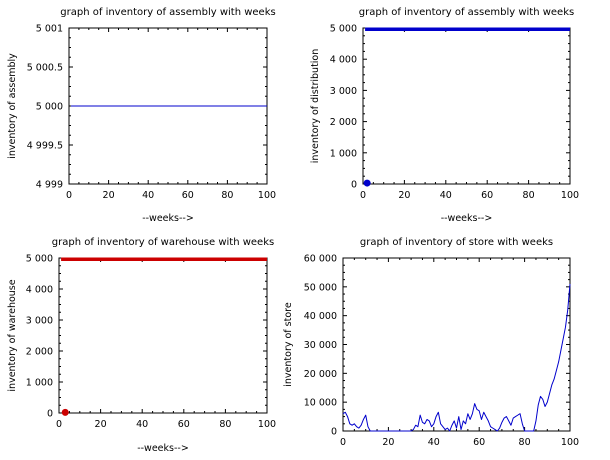  What do you see at coordinates (315, 106) in the screenshot?
I see `y-axis-label: inventory of distribution` at bounding box center [315, 106].